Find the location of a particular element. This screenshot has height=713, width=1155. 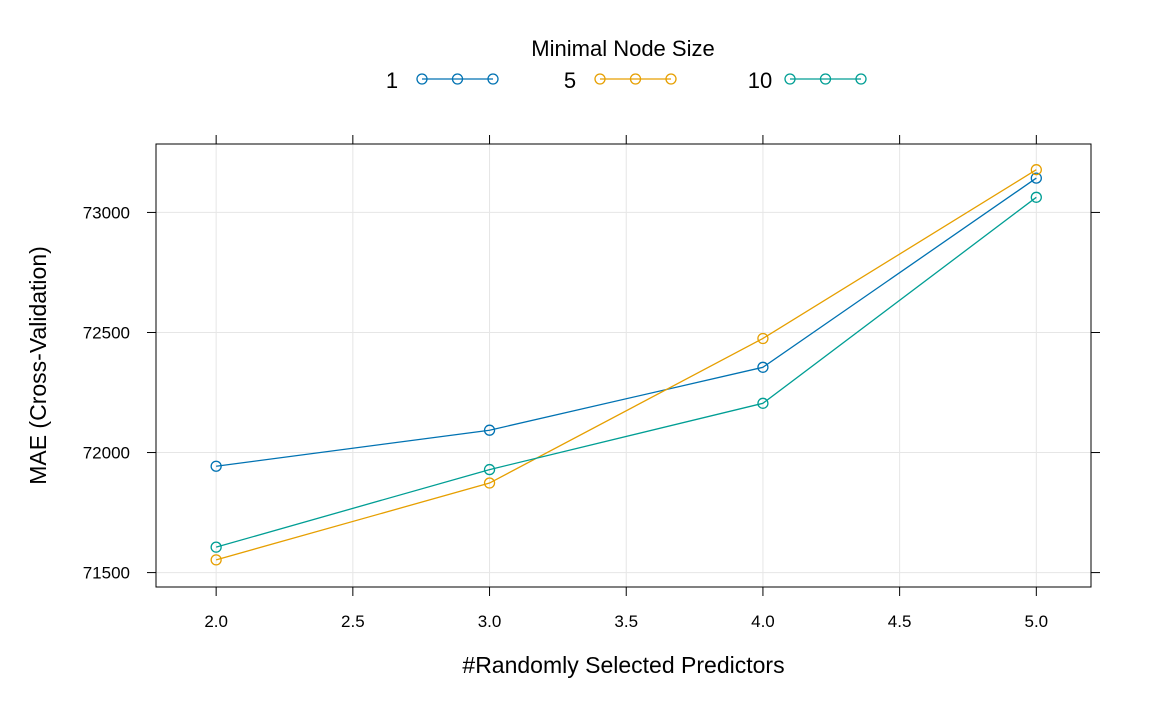

legend: Minimal Node Size 1 5 10 is located at coordinates (626, 64).